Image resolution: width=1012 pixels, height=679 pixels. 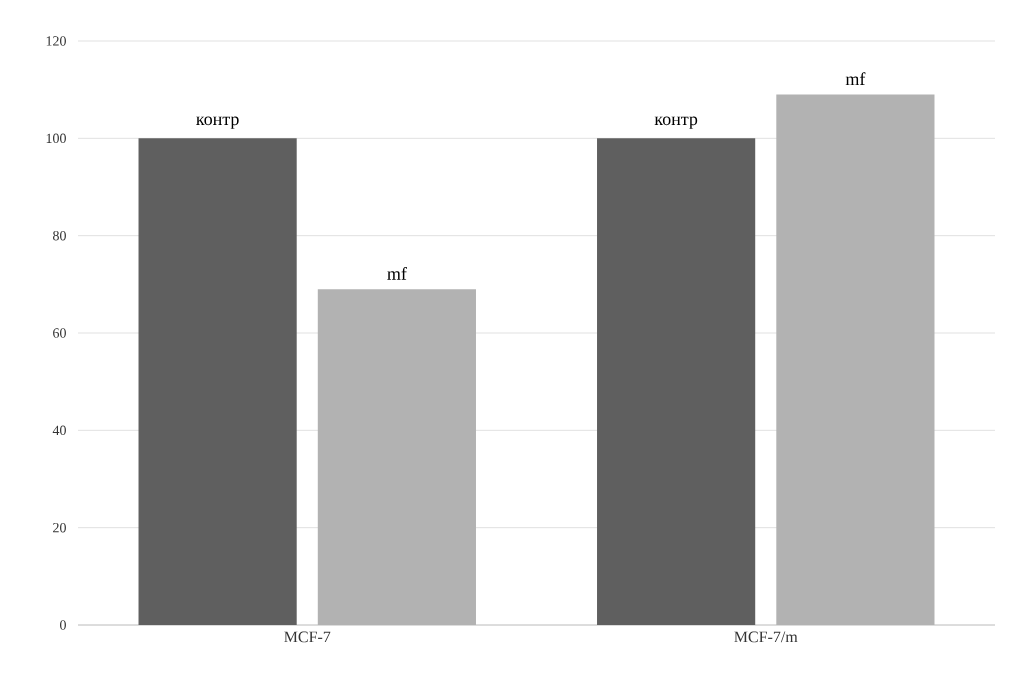 I want to click on text: mf, so click(x=855, y=79).